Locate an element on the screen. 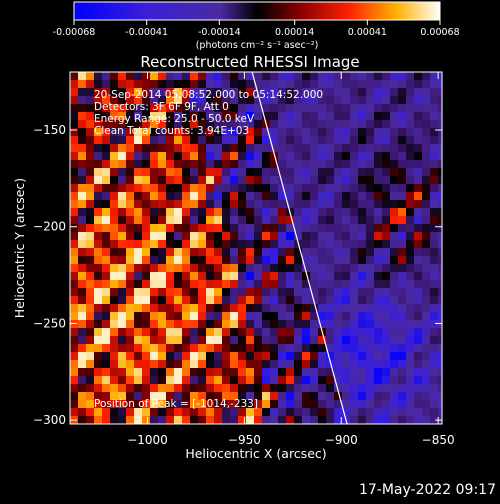 This screenshot has width=500, height=504. annotation-detectors: Detectors: 3F 6F 9F, Att 0 is located at coordinates (161, 107).